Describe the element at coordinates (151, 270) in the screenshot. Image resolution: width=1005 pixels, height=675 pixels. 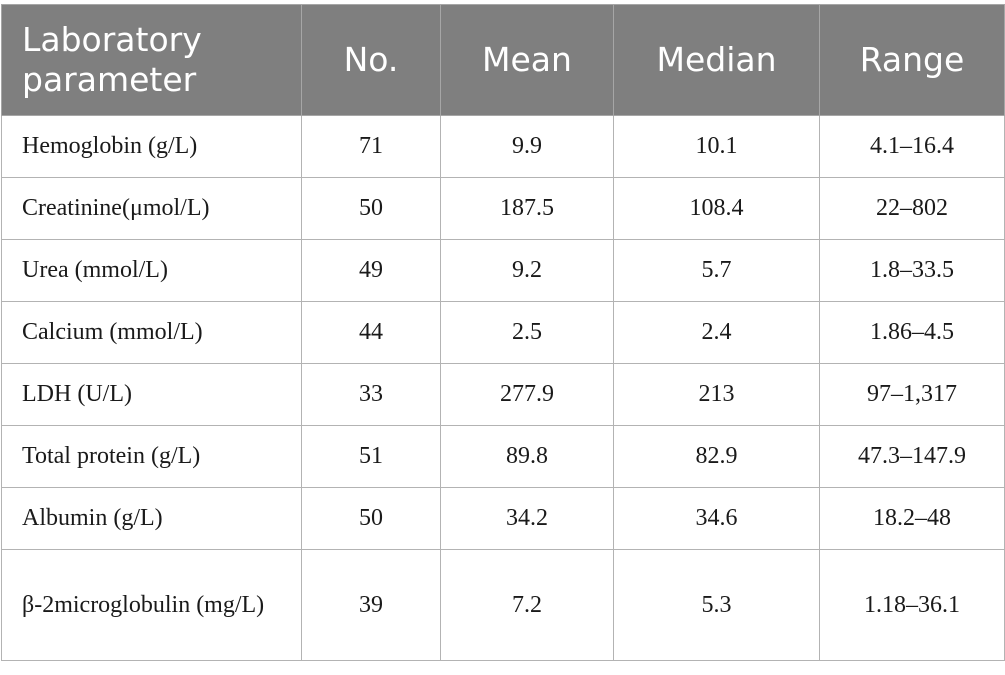
I see `cell-parameter: Urea (mmol/L)` at that location.